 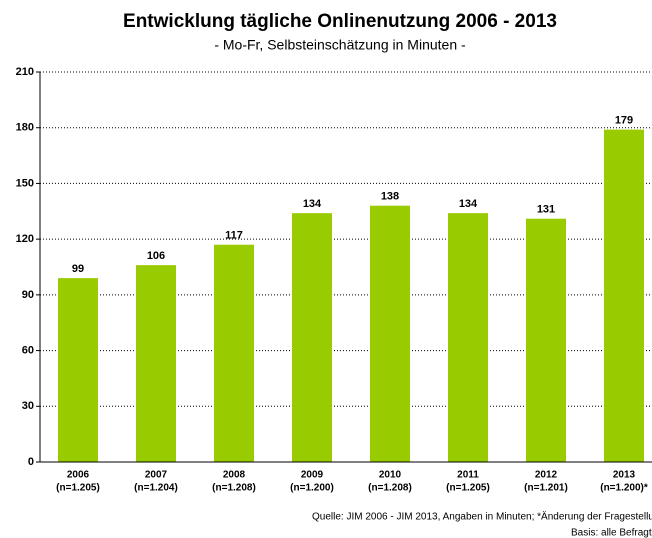 What do you see at coordinates (546, 475) in the screenshot?
I see `x-tick-label: 2012` at bounding box center [546, 475].